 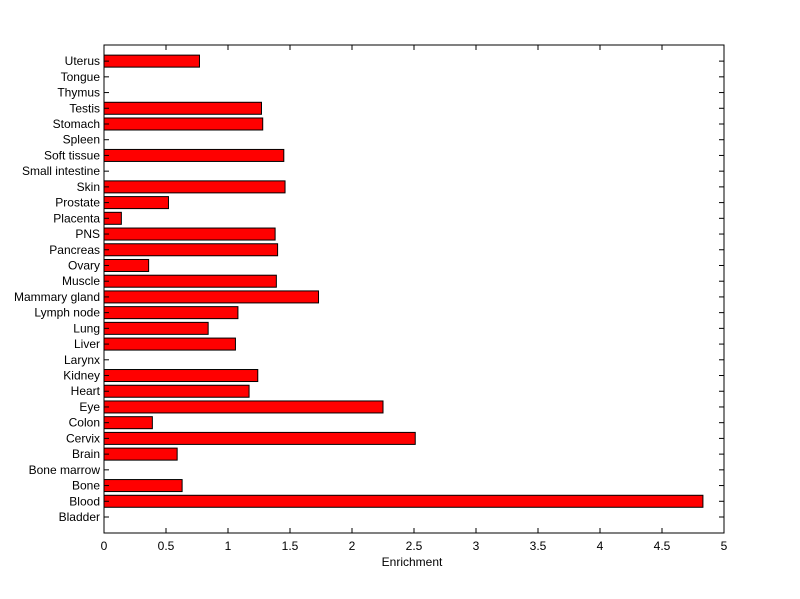 What do you see at coordinates (136, 203) in the screenshot?
I see `bar-prostate` at bounding box center [136, 203].